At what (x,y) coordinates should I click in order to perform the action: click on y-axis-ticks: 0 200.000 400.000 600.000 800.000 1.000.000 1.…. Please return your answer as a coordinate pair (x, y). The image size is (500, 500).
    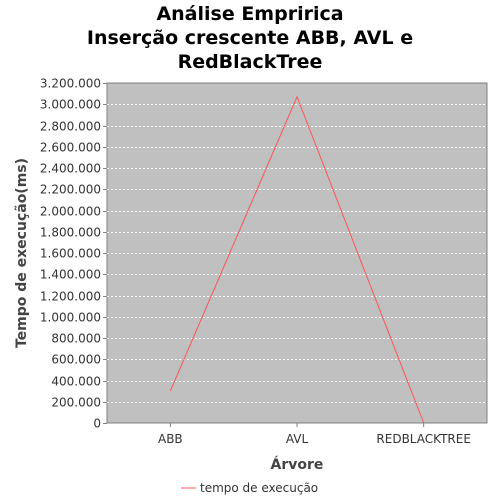
    Looking at the image, I should click on (73, 254).